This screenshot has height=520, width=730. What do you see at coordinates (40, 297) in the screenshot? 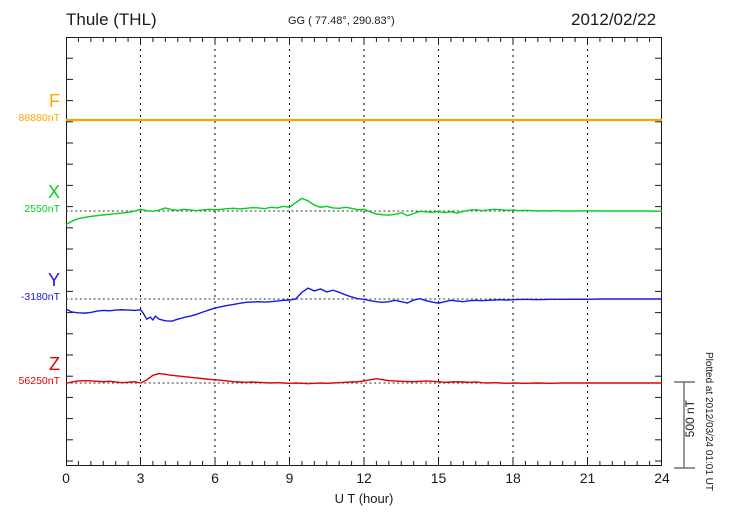
I see `component-value-y: -3180nT` at bounding box center [40, 297].